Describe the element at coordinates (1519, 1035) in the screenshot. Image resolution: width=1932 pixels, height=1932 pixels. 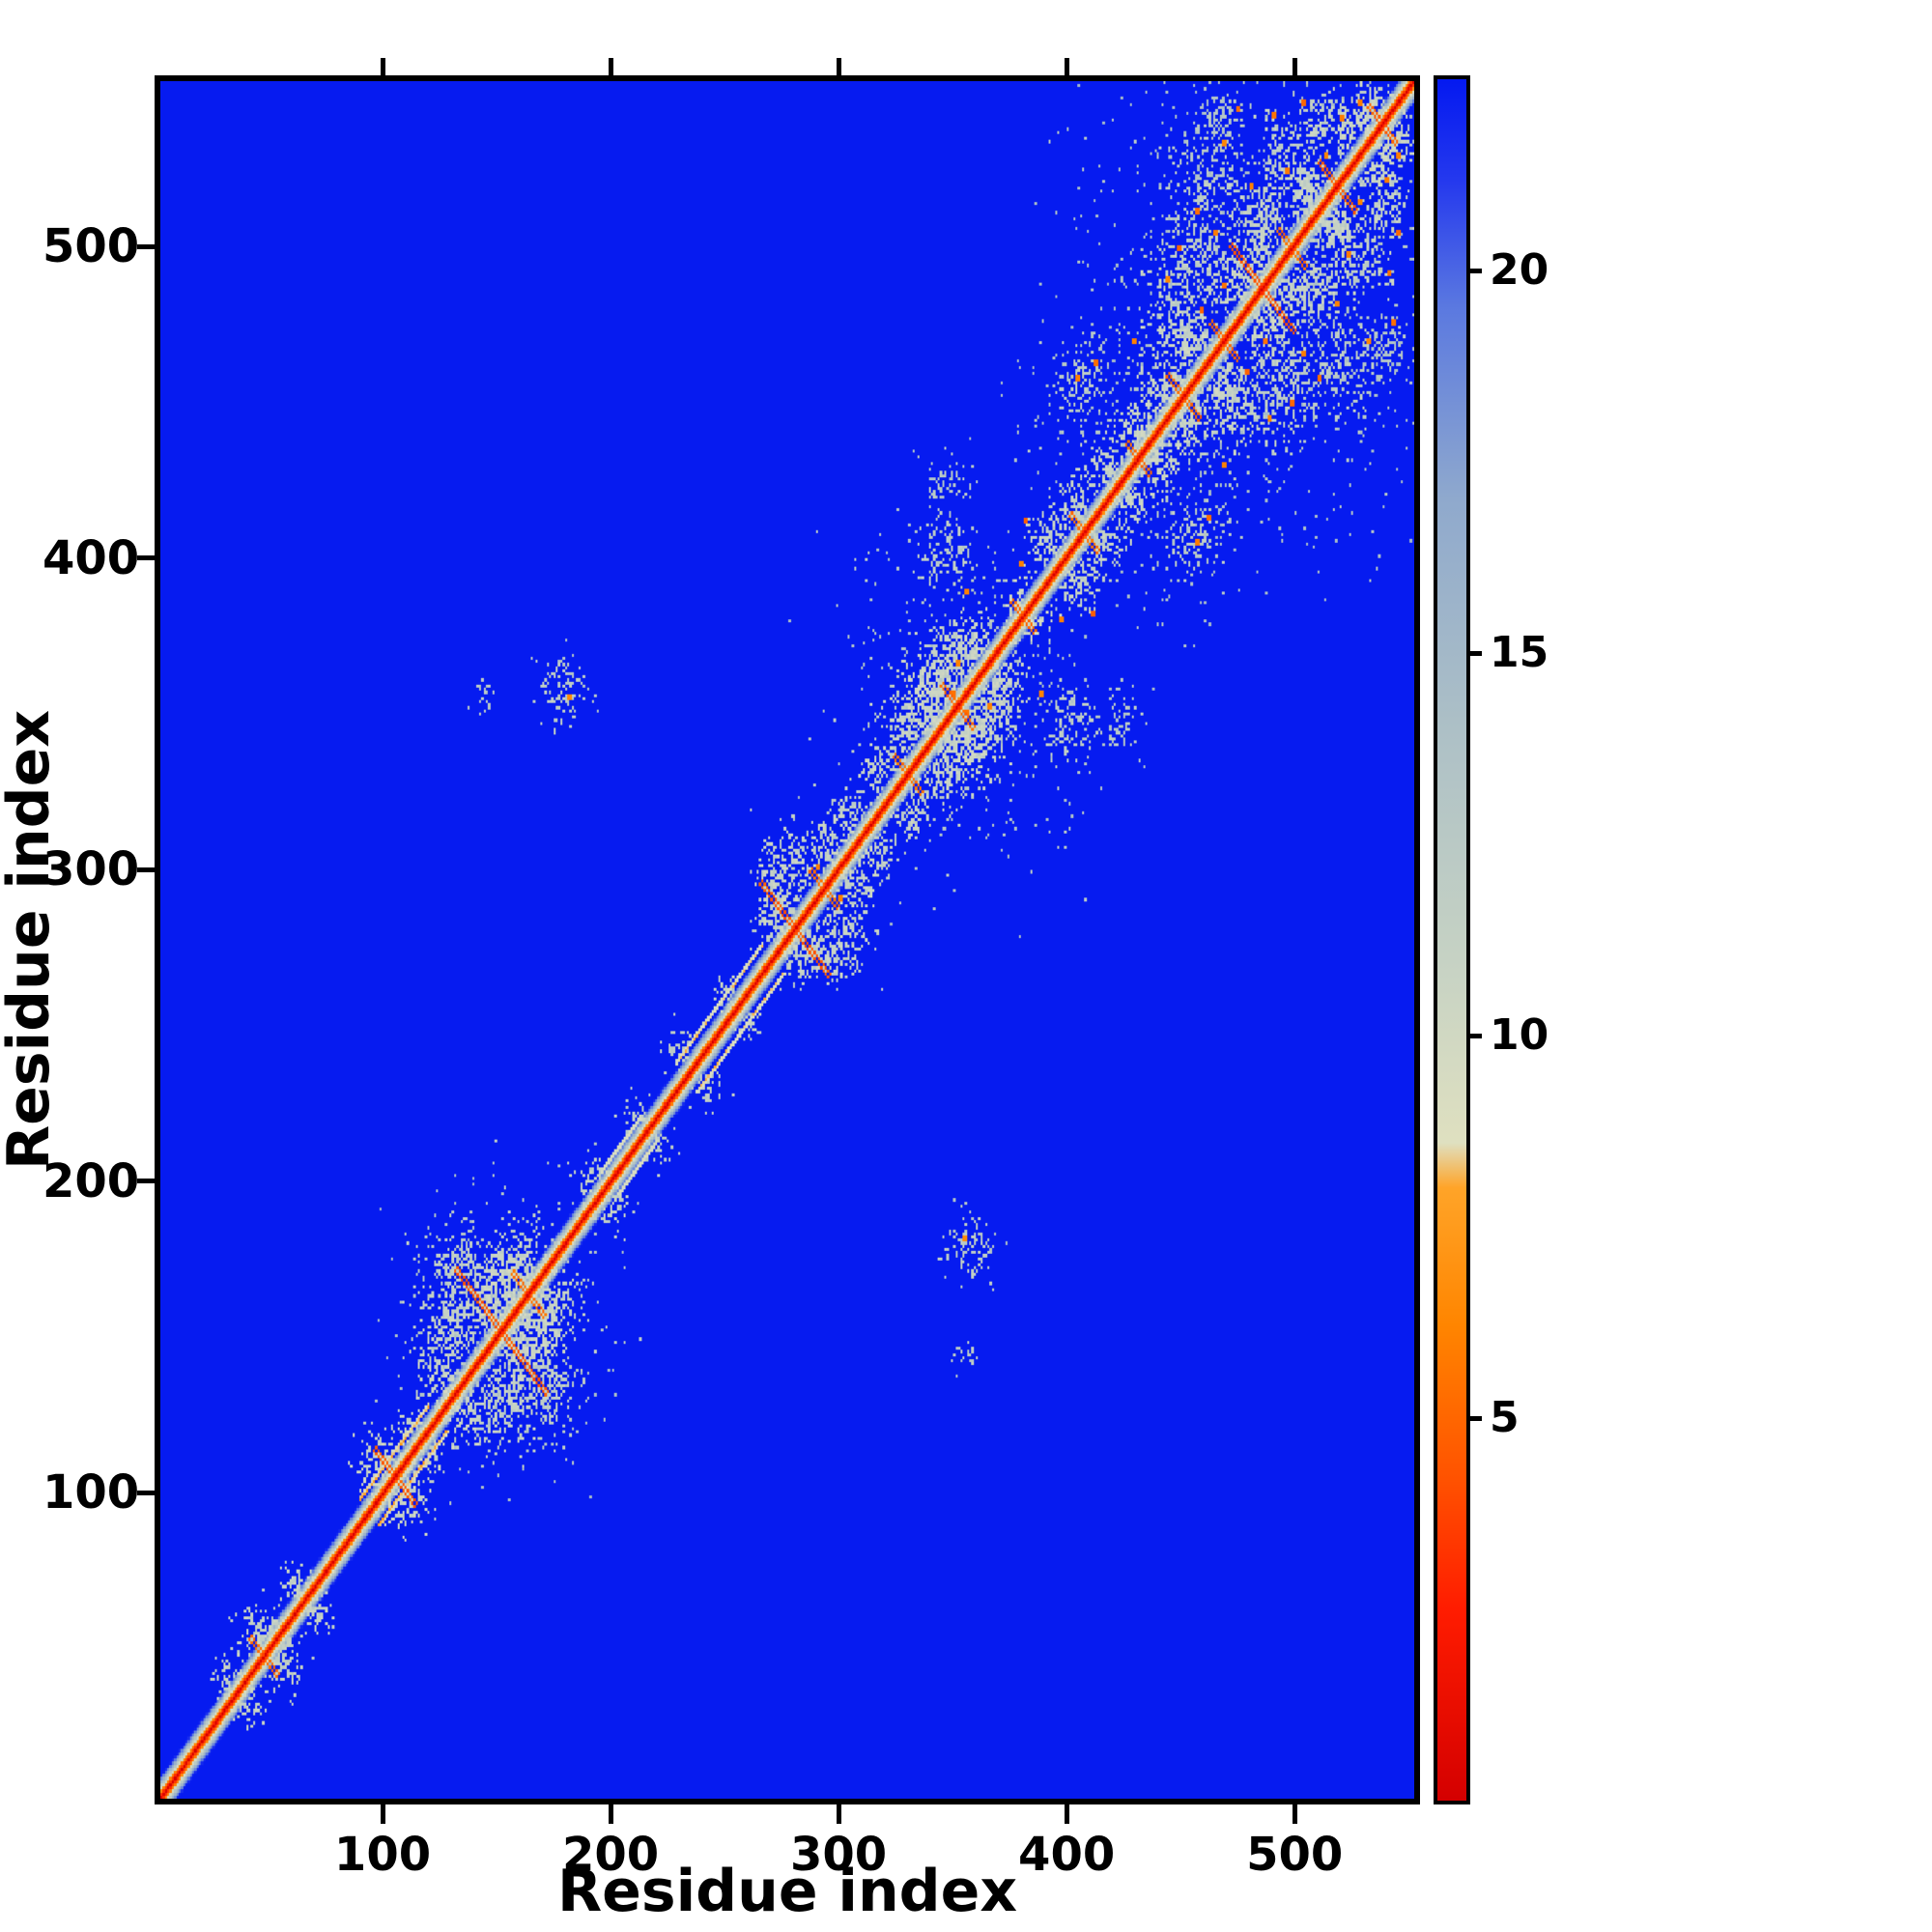
I see `colorbar-tick-label: 10` at that location.